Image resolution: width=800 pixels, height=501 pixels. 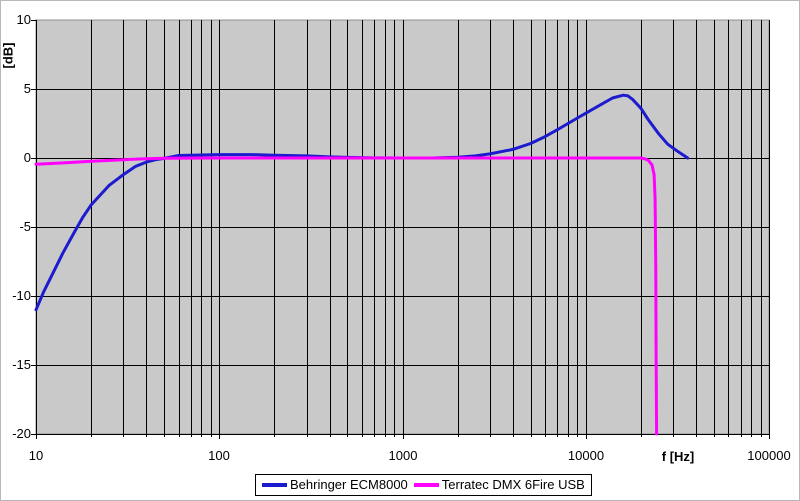 I want to click on y-tick-label: 10, so click(x=23, y=19).